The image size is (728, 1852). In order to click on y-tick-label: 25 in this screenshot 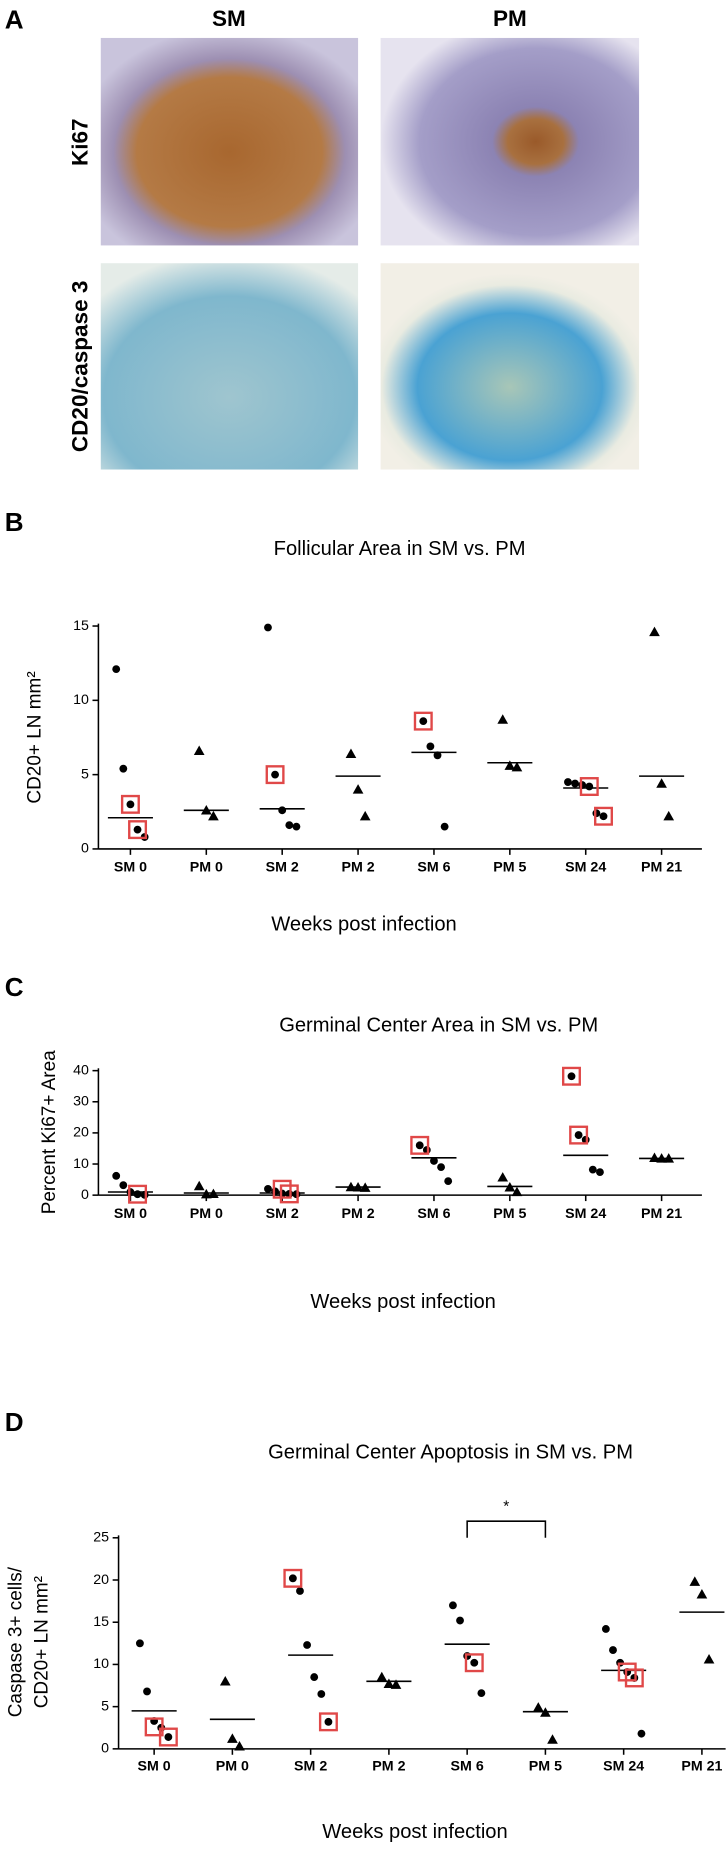, I will do `click(101, 1538)`.